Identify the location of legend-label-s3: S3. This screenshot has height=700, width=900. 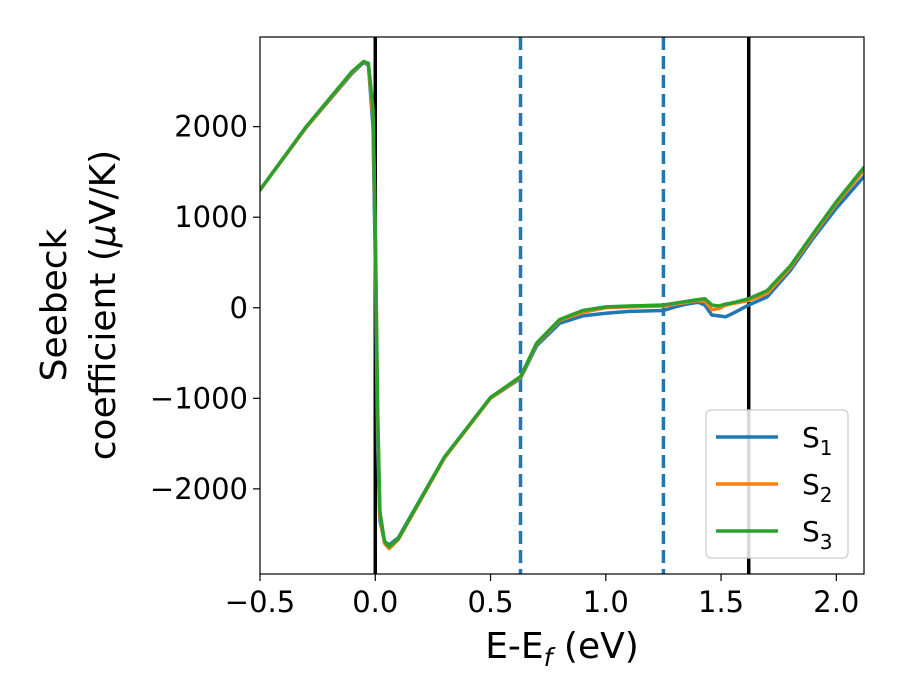
(817, 534).